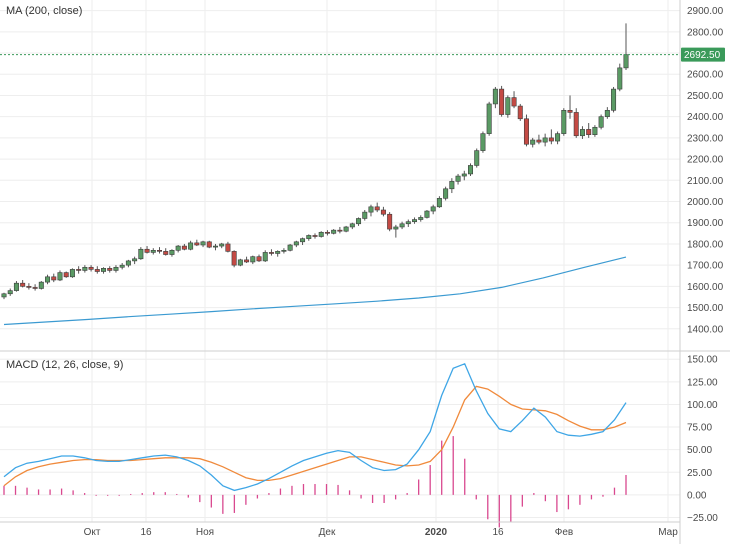 The height and width of the screenshot is (544, 730). What do you see at coordinates (702, 405) in the screenshot?
I see `macd-tick-label: 100.00` at bounding box center [702, 405].